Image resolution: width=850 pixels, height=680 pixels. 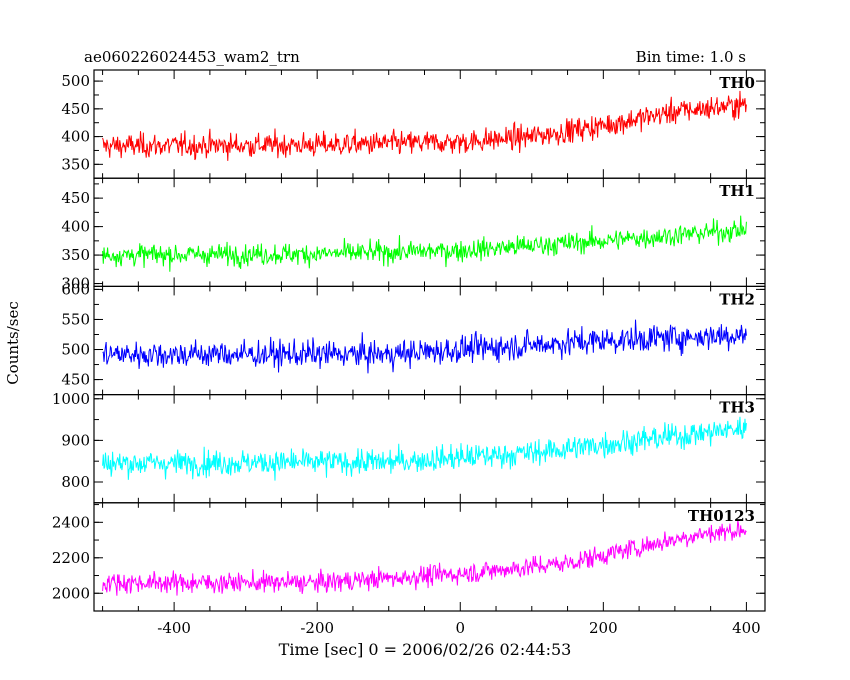 What do you see at coordinates (71, 593) in the screenshot?
I see `y-tick-label: 2000` at bounding box center [71, 593].